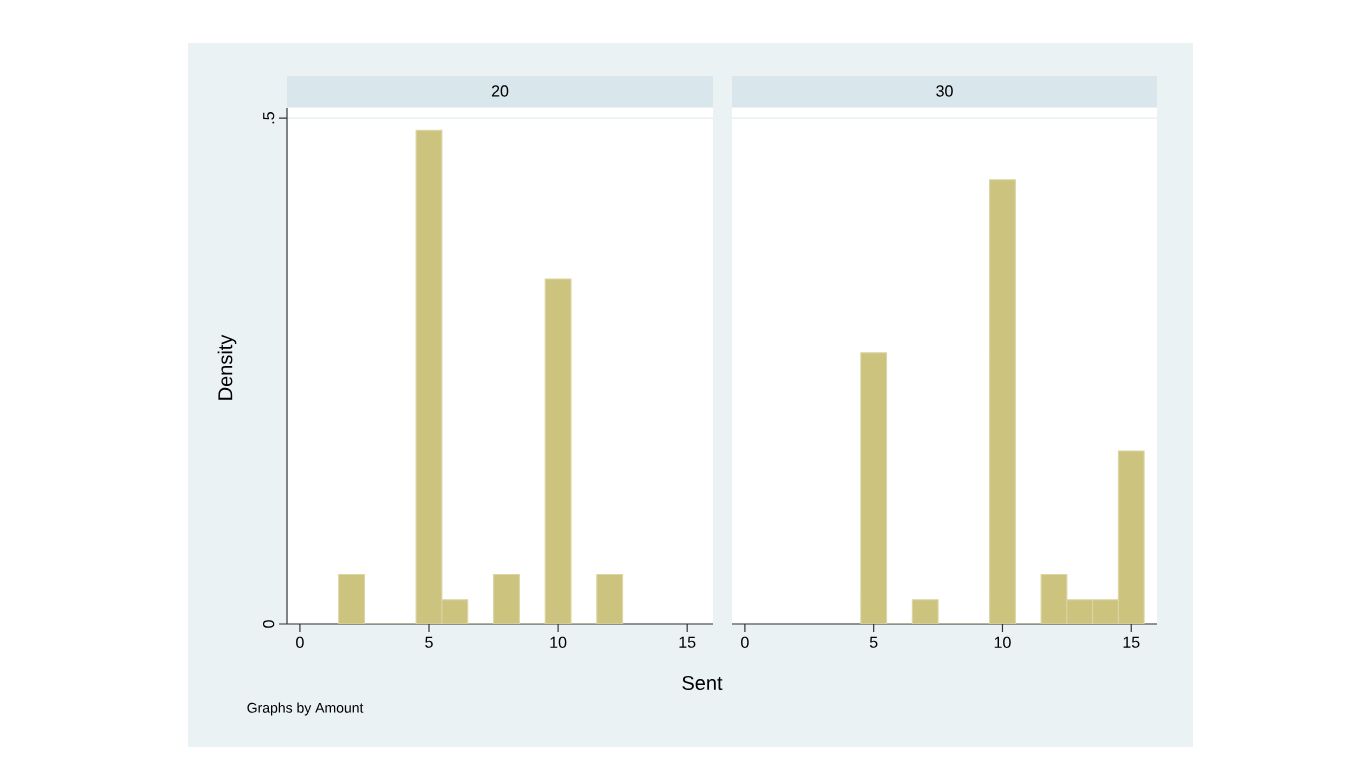  Describe the element at coordinates (305, 709) in the screenshot. I see `text: Graphs by Amount` at that location.